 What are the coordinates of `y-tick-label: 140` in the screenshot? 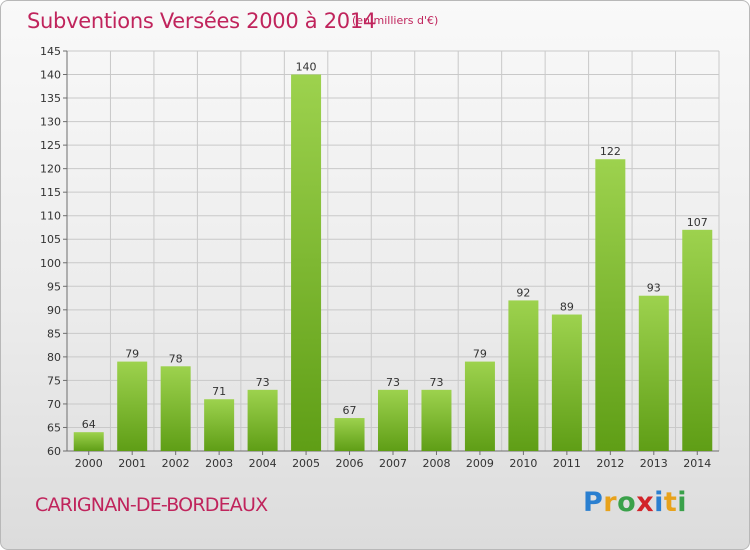 It's located at (50, 75).